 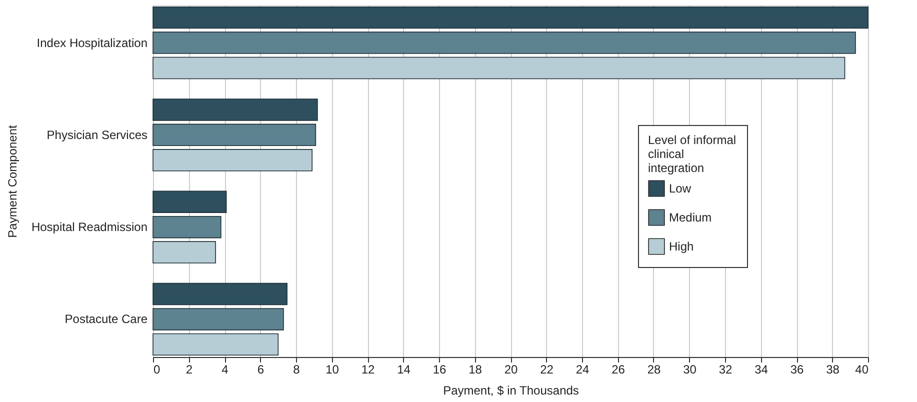 I want to click on x-tick-label: 8, so click(x=296, y=369).